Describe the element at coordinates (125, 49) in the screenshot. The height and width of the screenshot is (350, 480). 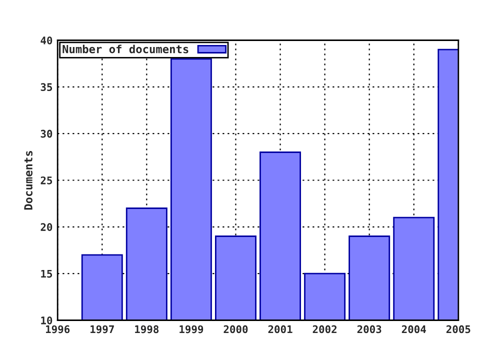
I see `legend-label: Number of documents` at that location.